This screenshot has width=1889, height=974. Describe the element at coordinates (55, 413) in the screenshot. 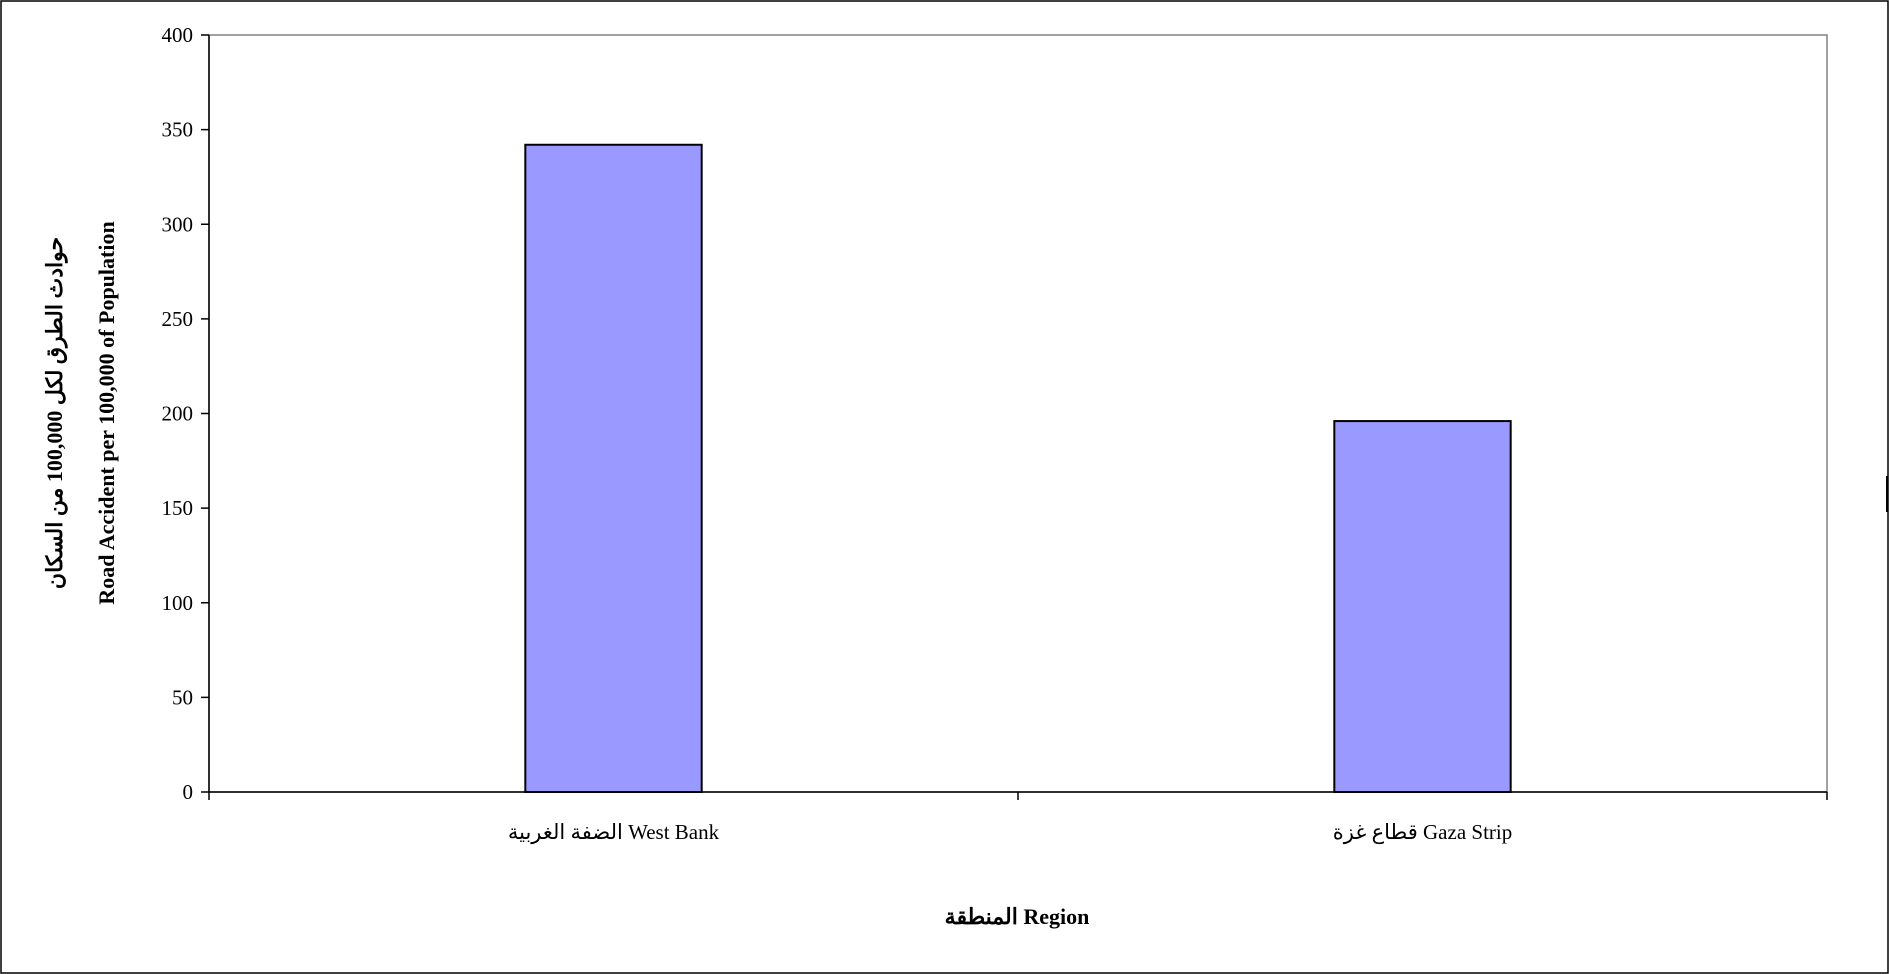

I see `y-axis-title-line-1: حوادث الطرق لكل 100,000 من السكان` at that location.